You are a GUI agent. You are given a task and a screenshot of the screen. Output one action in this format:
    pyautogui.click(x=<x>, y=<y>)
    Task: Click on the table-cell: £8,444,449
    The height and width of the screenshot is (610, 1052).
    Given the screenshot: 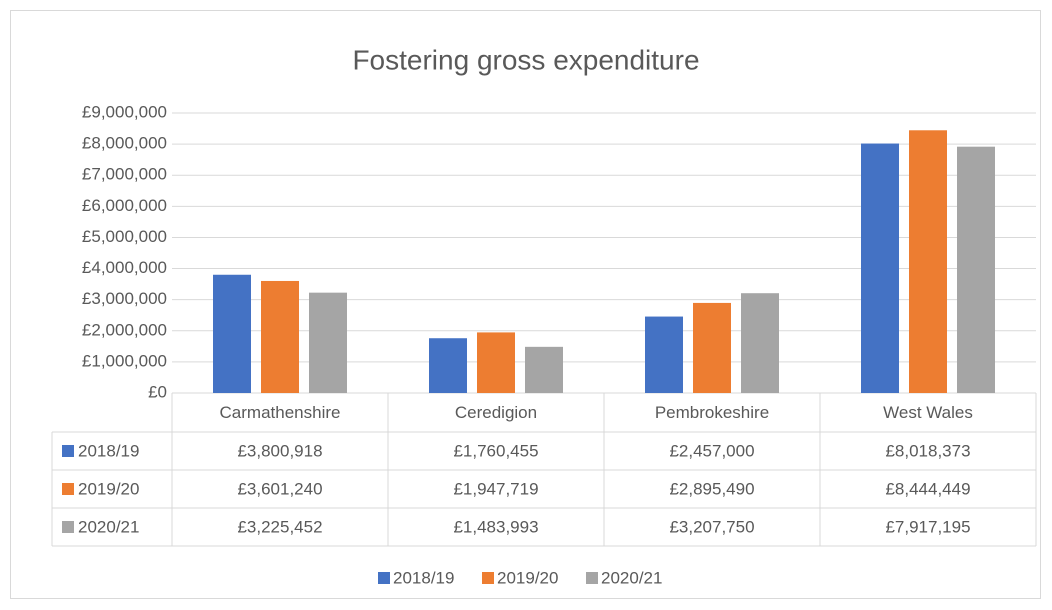 What is the action you would take?
    pyautogui.click(x=927, y=488)
    